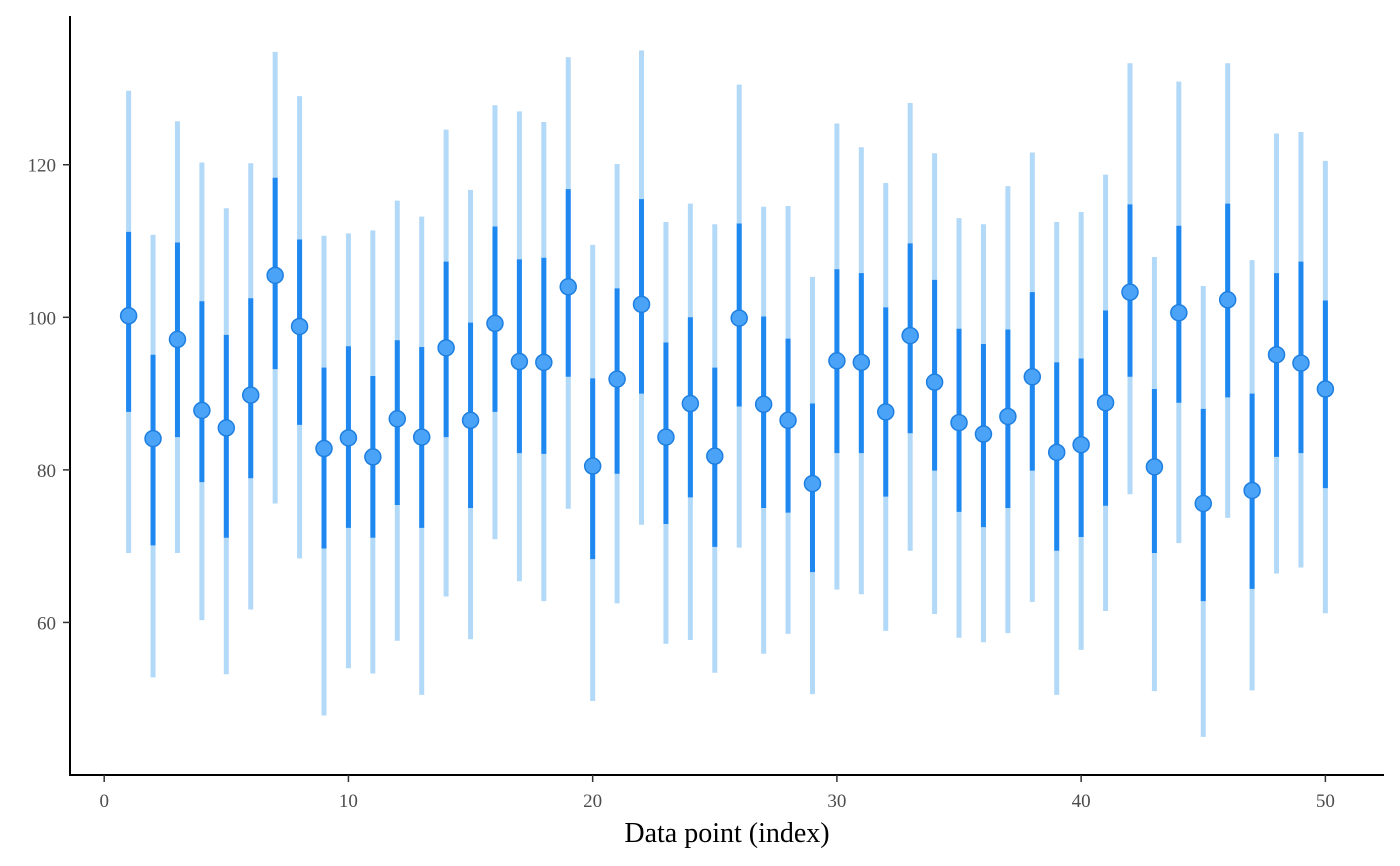  I want to click on x-axis-ticks: 0 10 20 30 40 50, so click(717, 793).